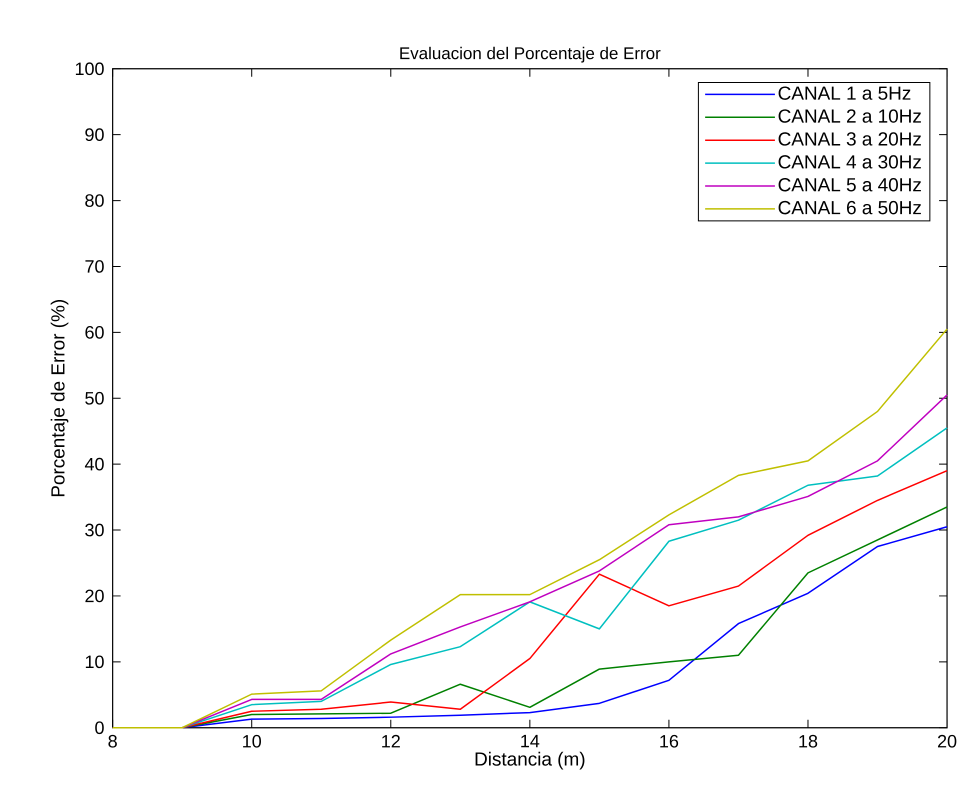 The width and height of the screenshot is (963, 796). What do you see at coordinates (94, 398) in the screenshot?
I see `y-tick-label: 50` at bounding box center [94, 398].